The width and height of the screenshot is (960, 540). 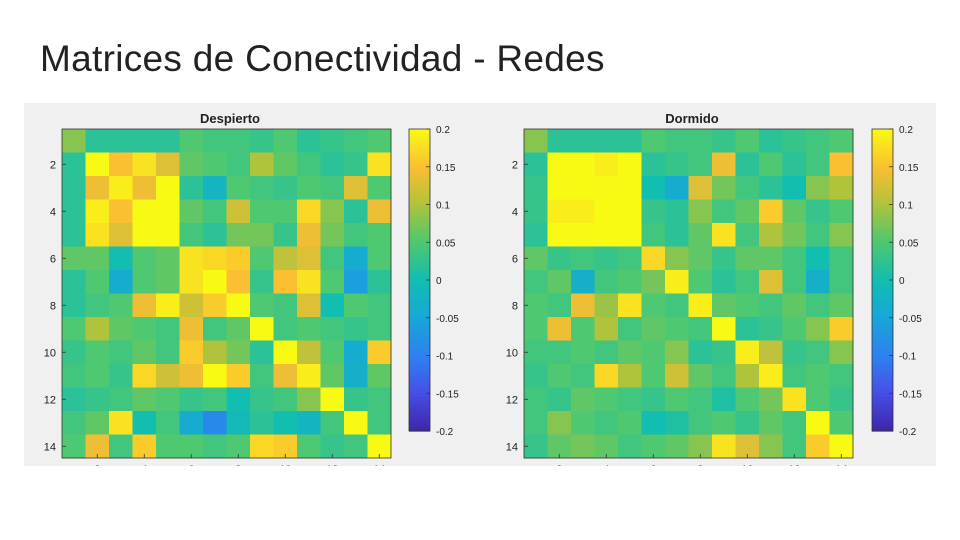 What do you see at coordinates (906, 206) in the screenshot?
I see `colorbar-tick-label: 0.1` at bounding box center [906, 206].